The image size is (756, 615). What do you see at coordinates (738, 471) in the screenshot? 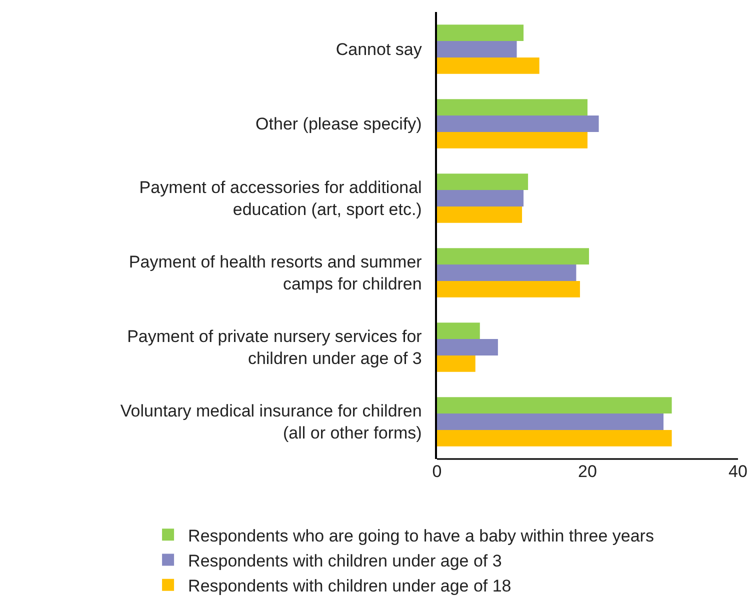
I see `x-tick-label: 40` at bounding box center [738, 471].